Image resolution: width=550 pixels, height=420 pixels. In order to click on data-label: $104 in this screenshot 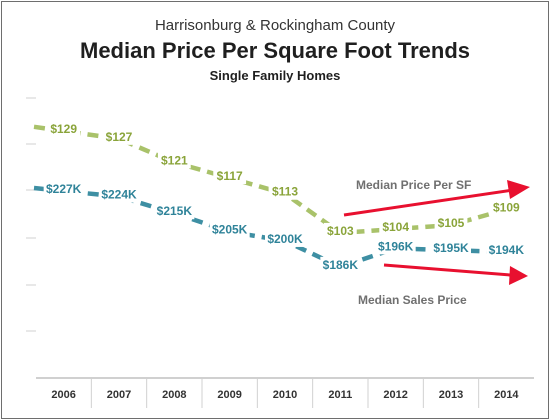, I will do `click(395, 227)`.